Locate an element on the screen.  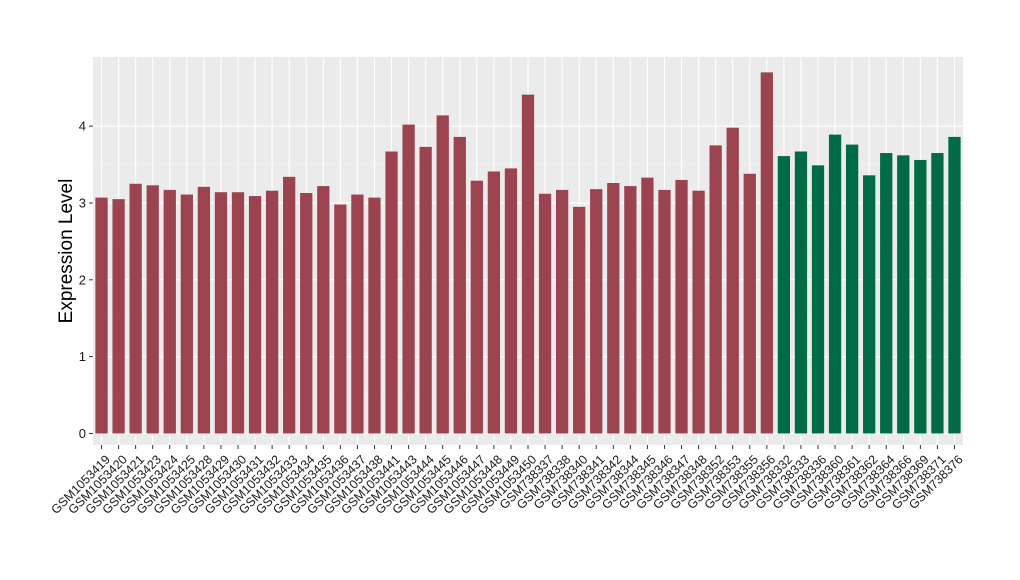
y-tick-label: 4 is located at coordinates (82, 126).